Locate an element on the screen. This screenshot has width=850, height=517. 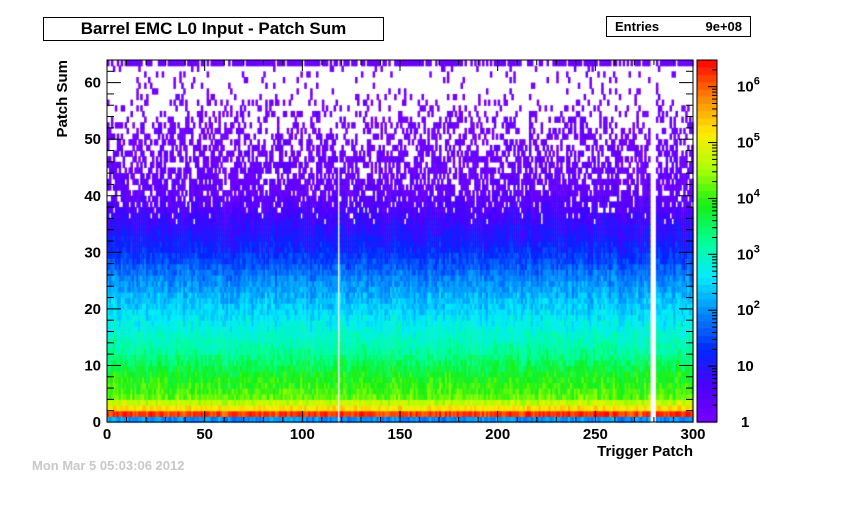
y-tick-label: 60 is located at coordinates (92, 83).